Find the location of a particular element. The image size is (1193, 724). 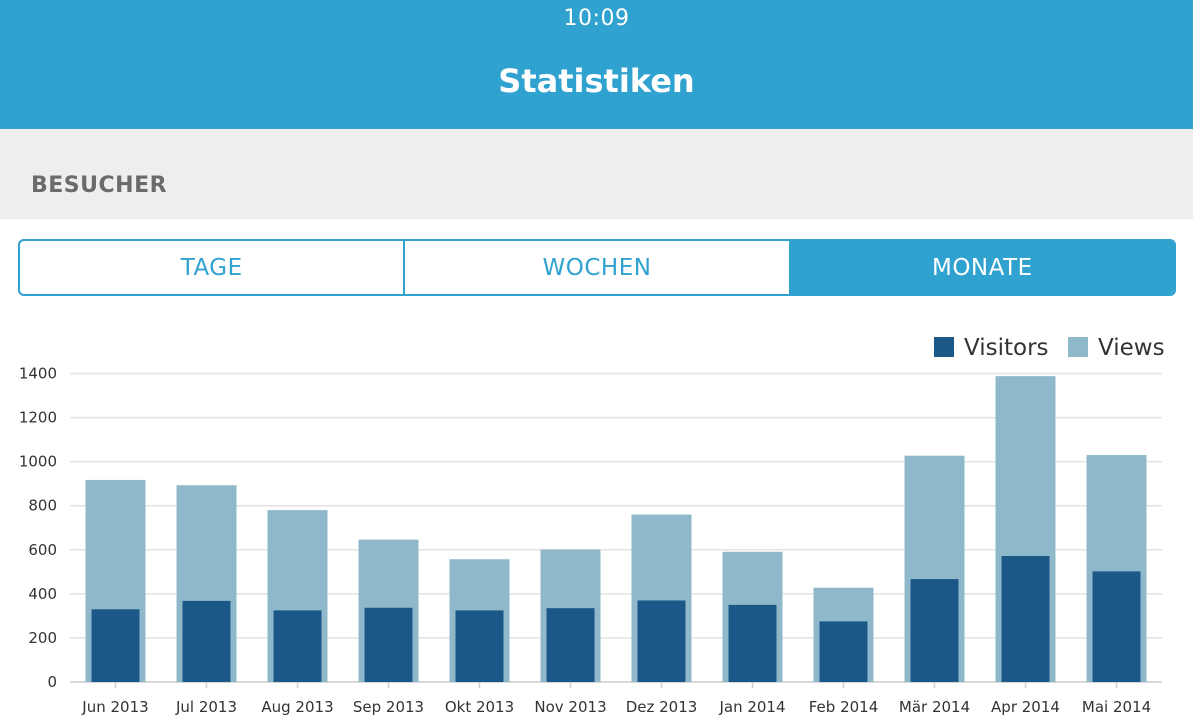

y-tick-label: 1200 is located at coordinates (38, 418).